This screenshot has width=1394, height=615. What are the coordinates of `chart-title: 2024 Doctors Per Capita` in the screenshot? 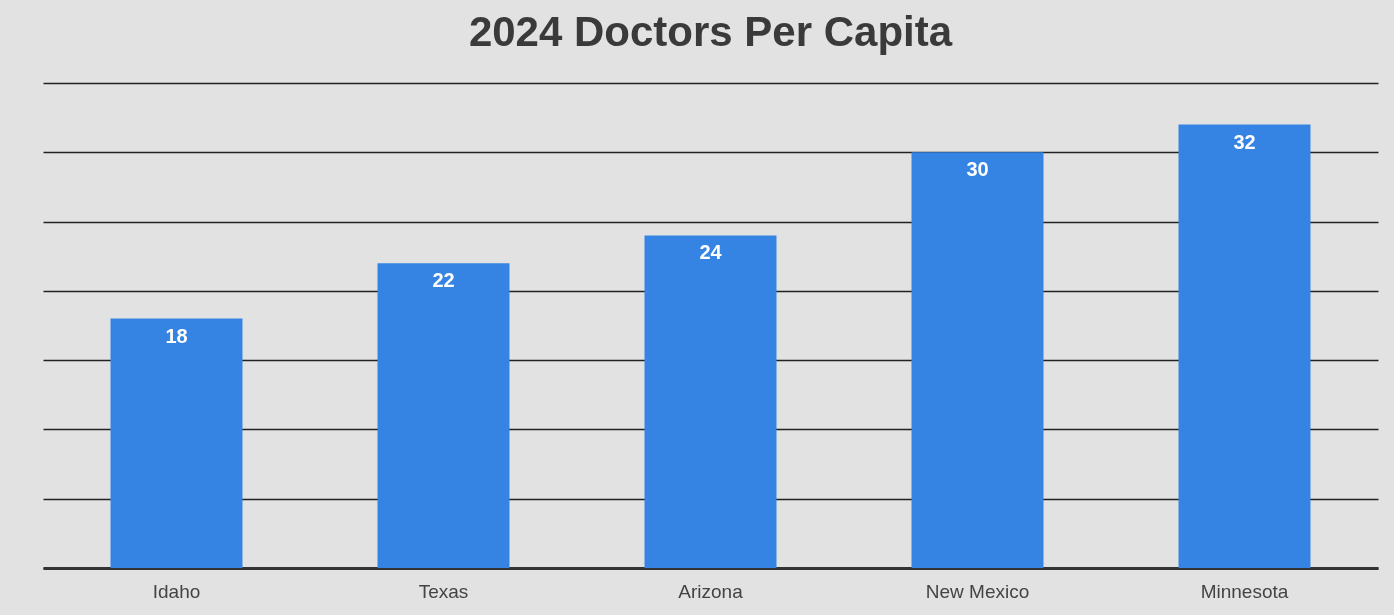 It's located at (710, 31).